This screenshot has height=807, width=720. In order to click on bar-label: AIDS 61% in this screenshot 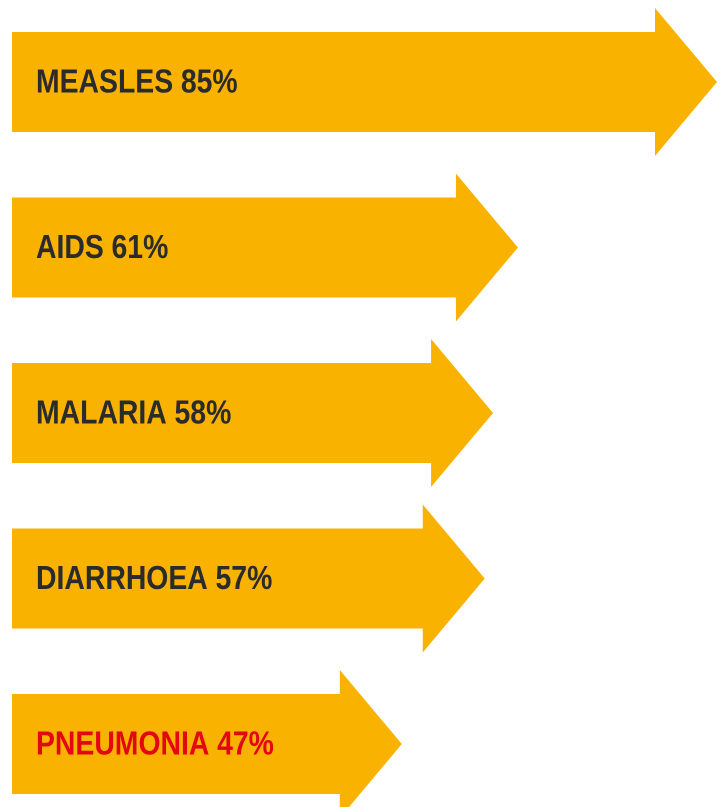, I will do `click(102, 247)`.